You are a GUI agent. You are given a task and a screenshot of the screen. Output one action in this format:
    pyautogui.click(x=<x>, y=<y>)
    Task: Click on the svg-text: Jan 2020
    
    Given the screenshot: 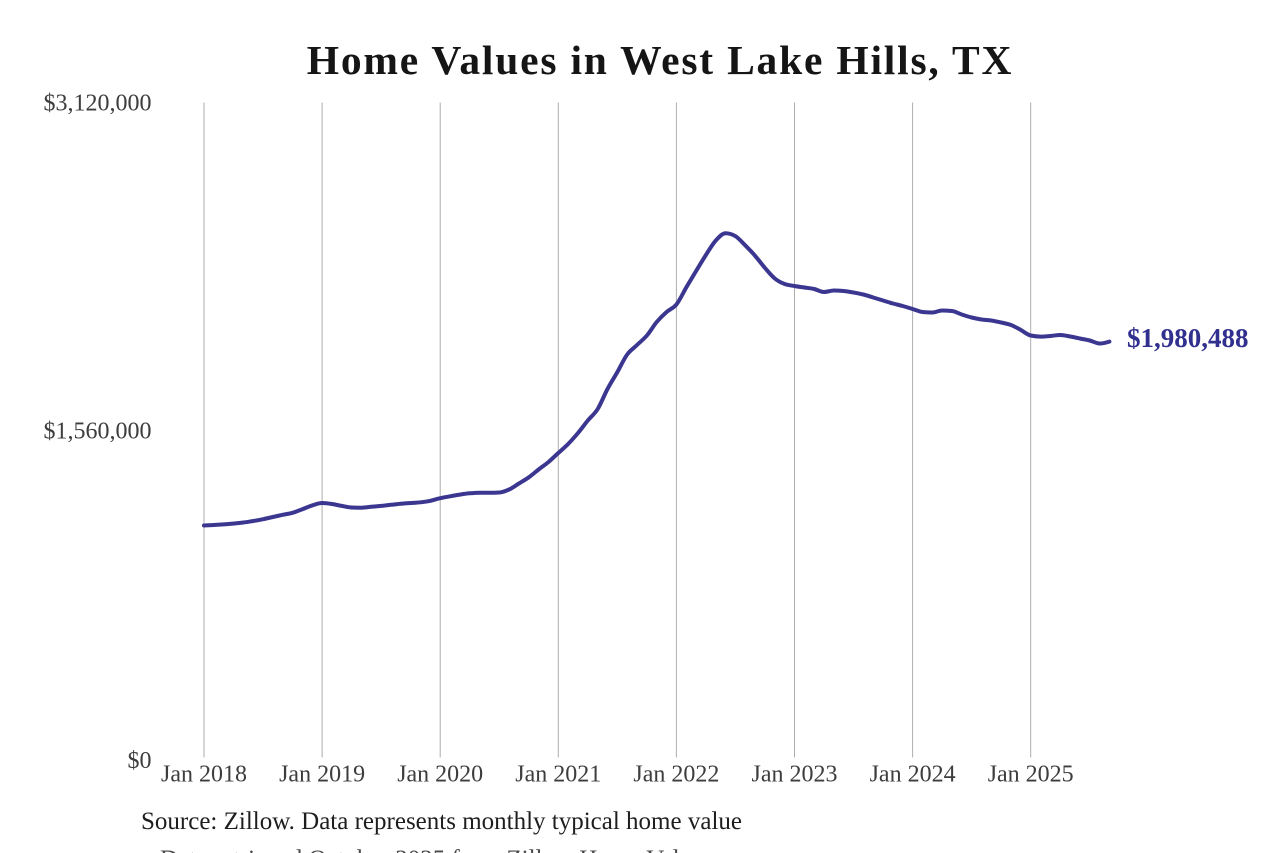 What is the action you would take?
    pyautogui.click(x=440, y=775)
    